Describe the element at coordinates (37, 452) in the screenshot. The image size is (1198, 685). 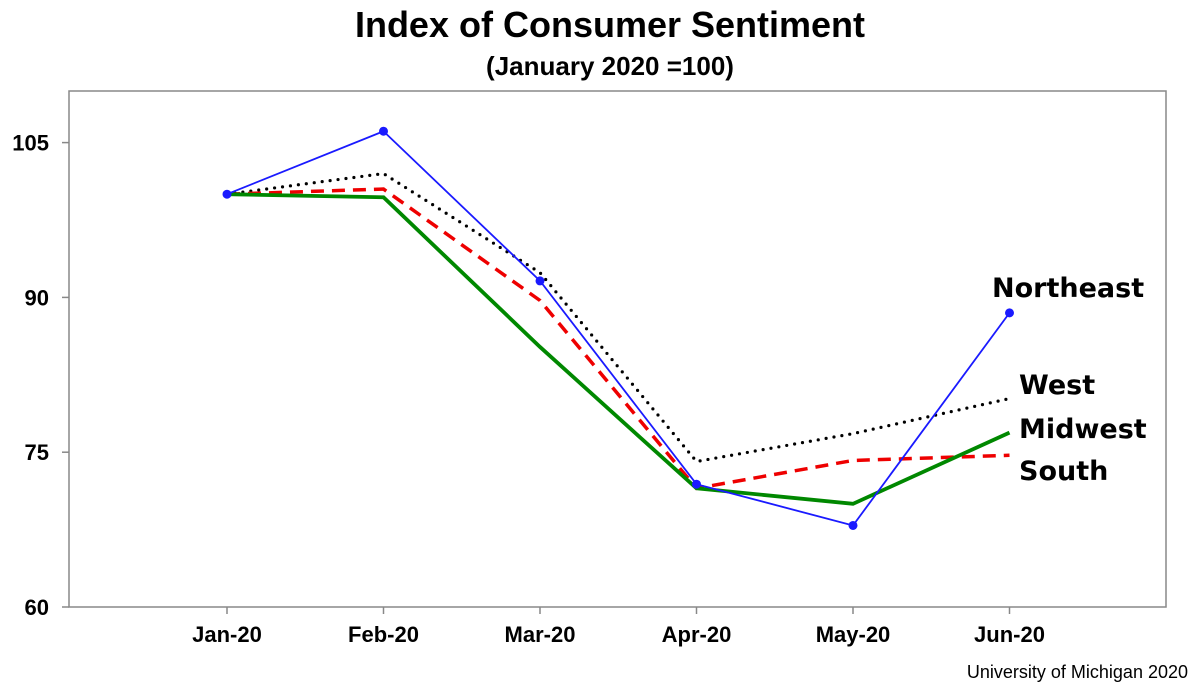
I see `y-tick-label: 75` at that location.